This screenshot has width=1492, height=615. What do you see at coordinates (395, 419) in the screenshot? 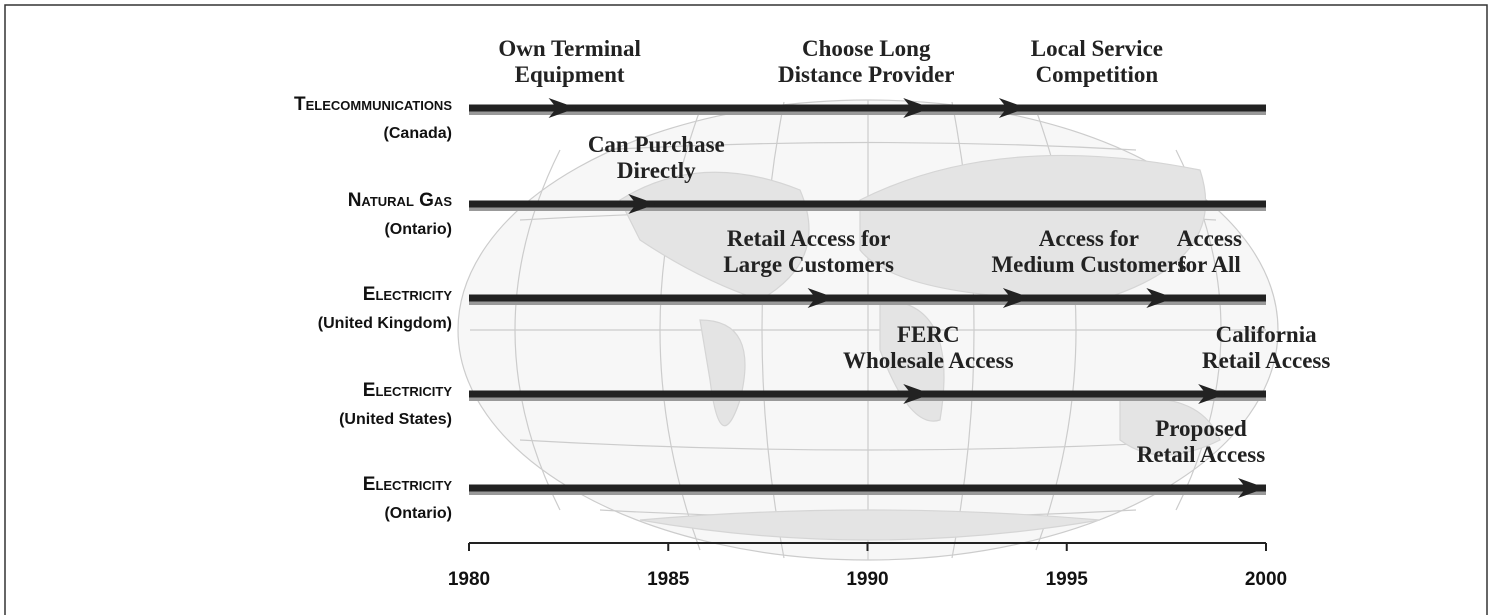
I see `row-sublabel: (United States)` at bounding box center [395, 419].